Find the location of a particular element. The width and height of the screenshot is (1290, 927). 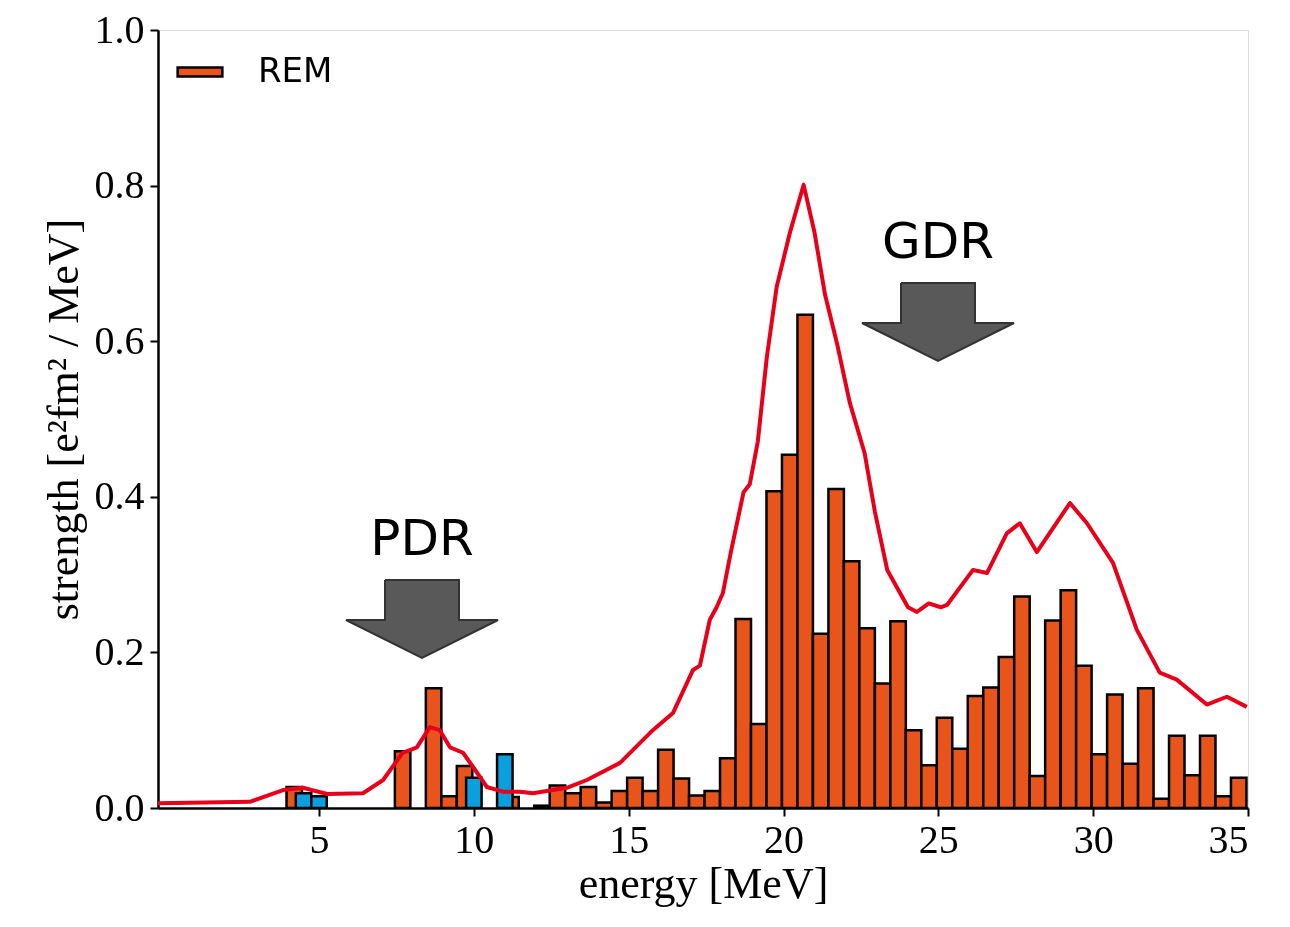

y-tick-label: 0.2 is located at coordinates (119, 651).